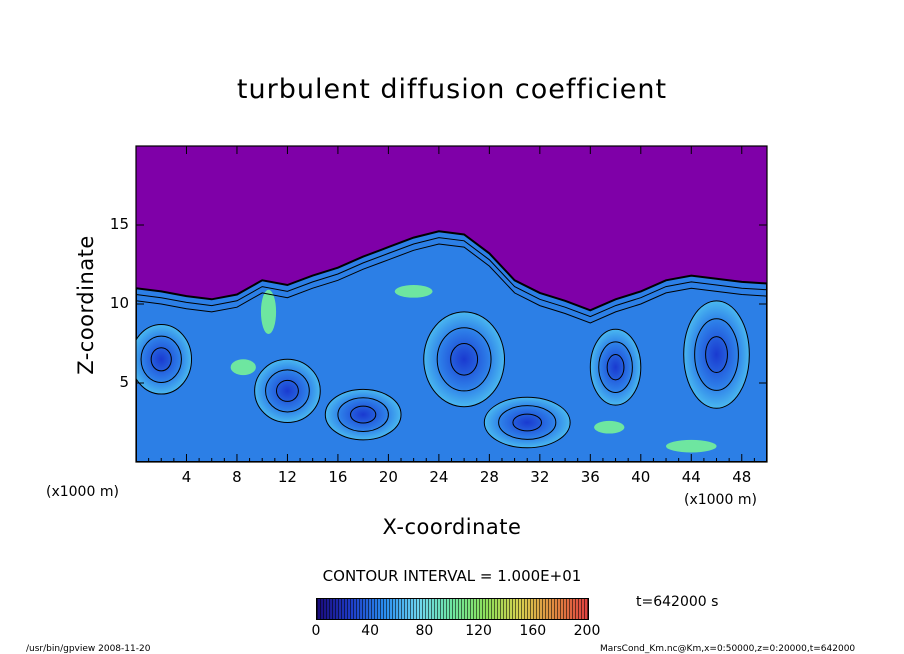 The height and width of the screenshot is (654, 904). What do you see at coordinates (742, 477) in the screenshot?
I see `x-tick-label: 48` at bounding box center [742, 477].